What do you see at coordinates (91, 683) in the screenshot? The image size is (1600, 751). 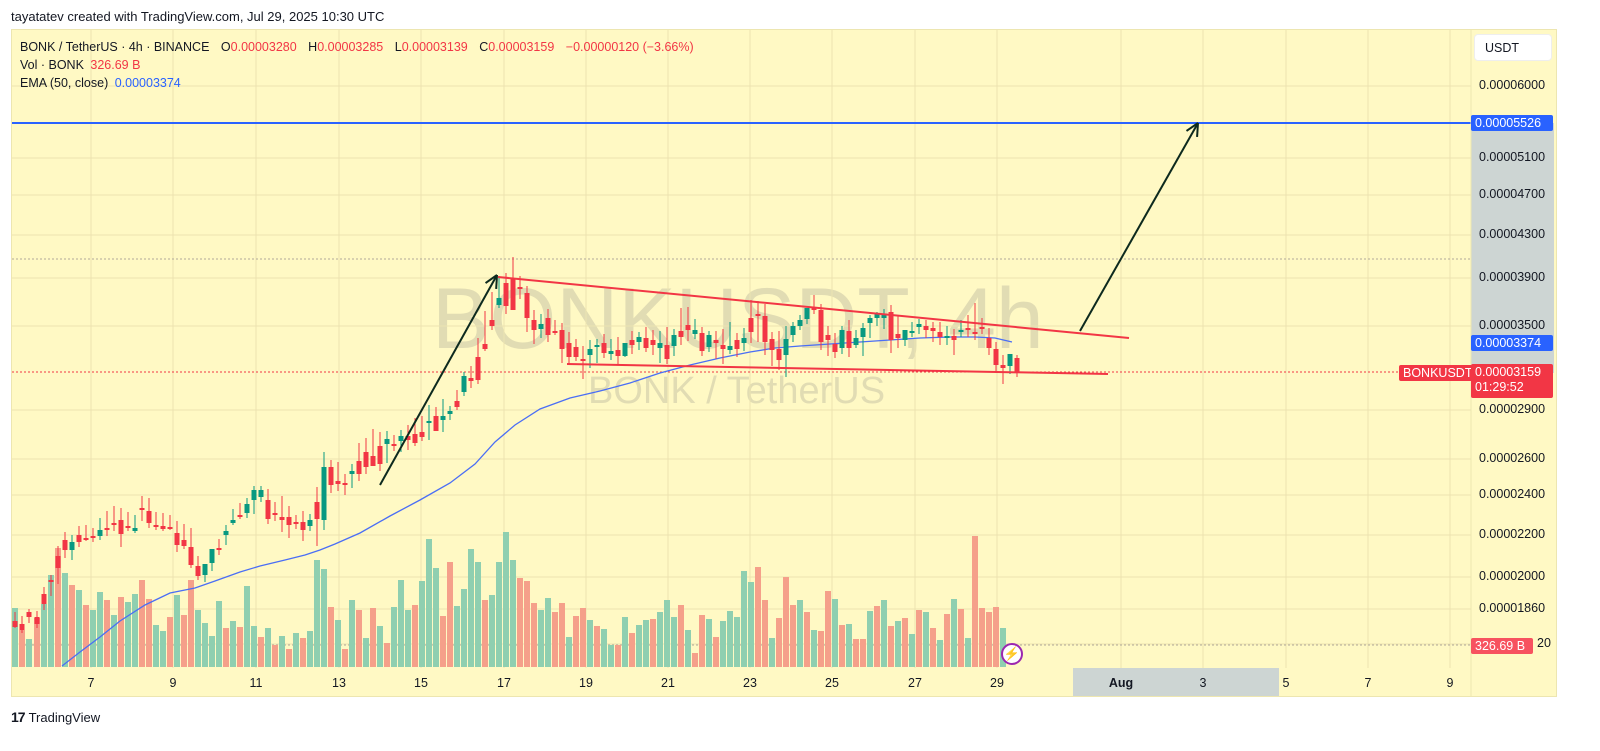 I see `time-axis-label: 7` at bounding box center [91, 683].